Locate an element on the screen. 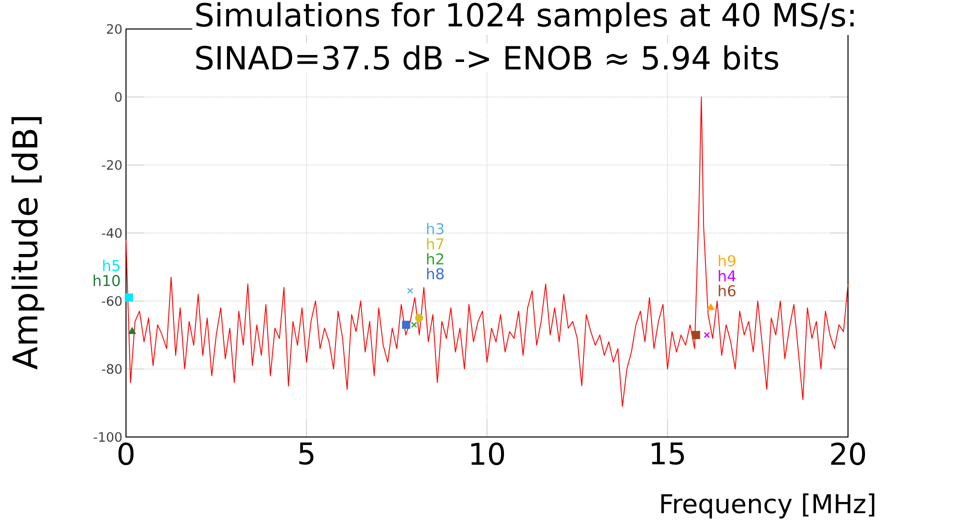  y-tick-label: 20 is located at coordinates (114, 29).